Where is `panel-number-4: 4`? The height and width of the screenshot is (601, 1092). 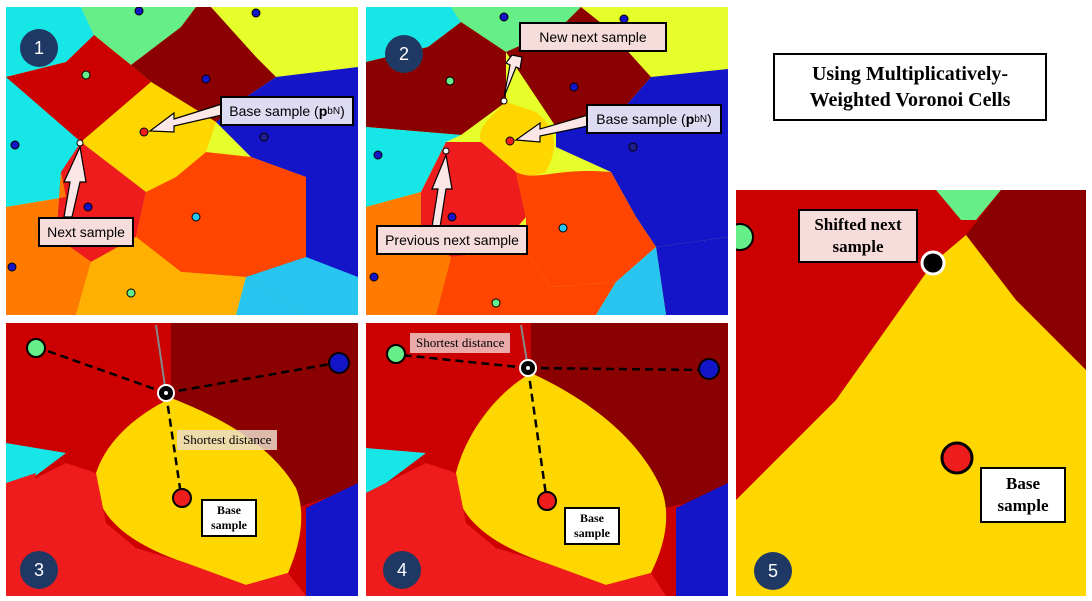 panel-number-4: 4 is located at coordinates (402, 570).